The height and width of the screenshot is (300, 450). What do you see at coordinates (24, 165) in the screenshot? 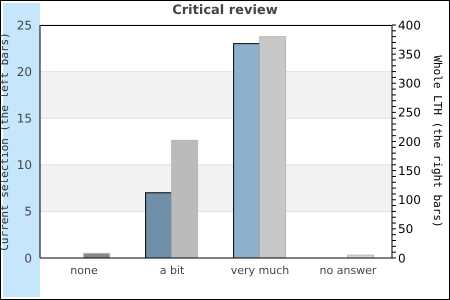
I see `y-tick-label: 10` at bounding box center [24, 165].